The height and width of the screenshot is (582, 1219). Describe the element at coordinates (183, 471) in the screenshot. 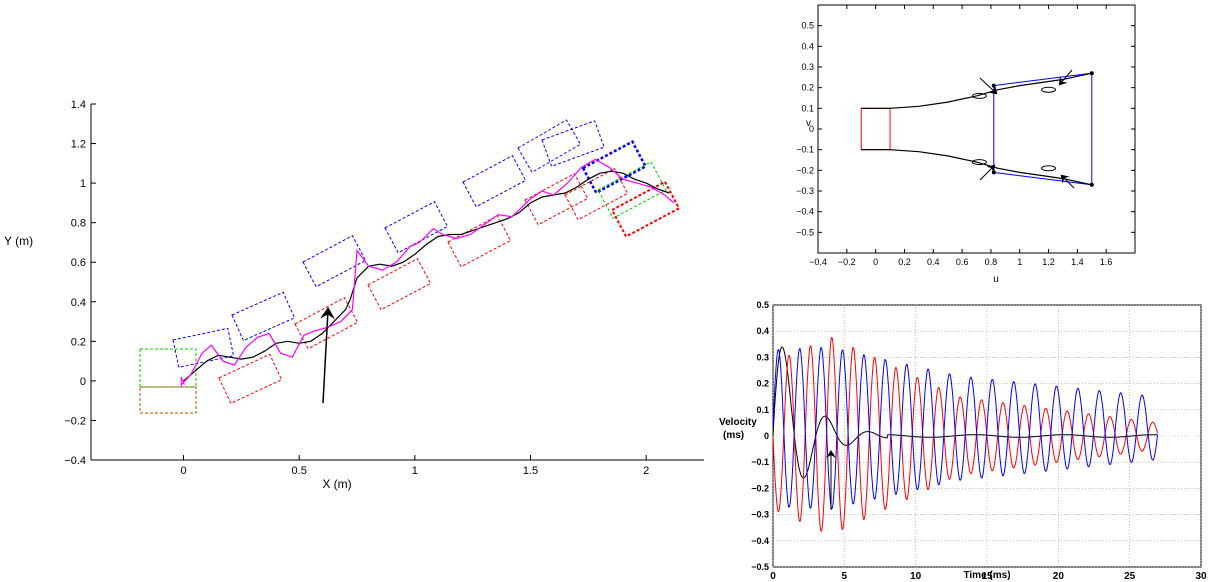

I see `x-tick-label: 0` at that location.